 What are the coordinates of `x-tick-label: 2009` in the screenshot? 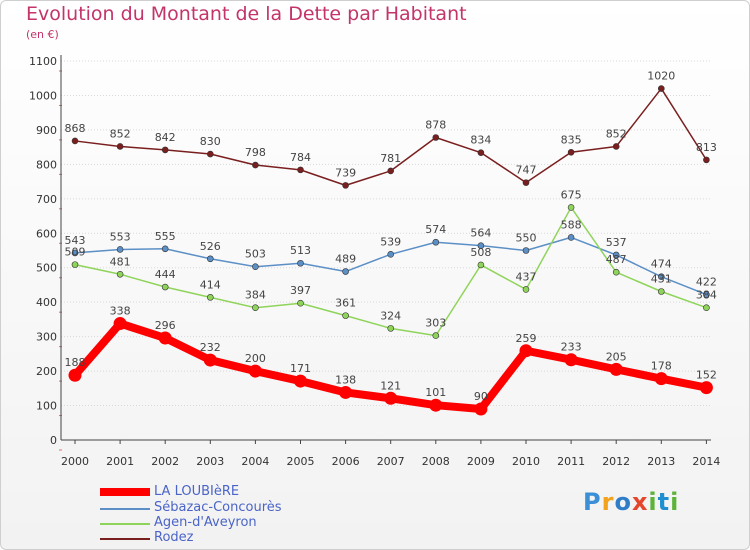 It's located at (481, 461).